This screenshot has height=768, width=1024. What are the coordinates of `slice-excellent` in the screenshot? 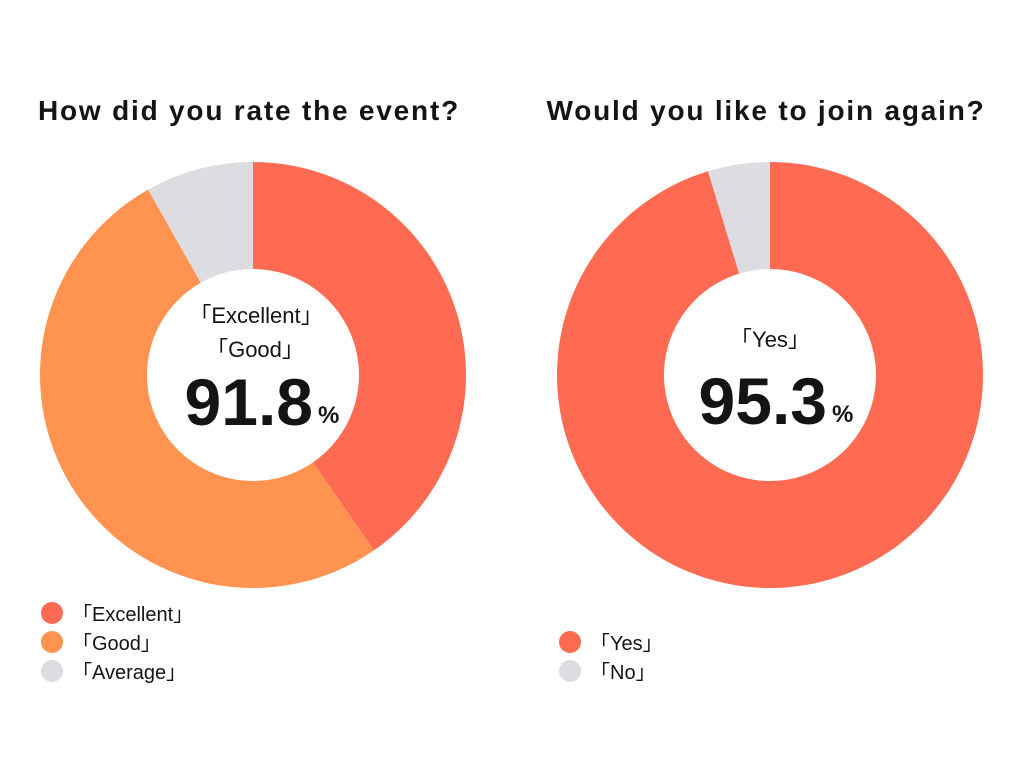 It's located at (360, 356).